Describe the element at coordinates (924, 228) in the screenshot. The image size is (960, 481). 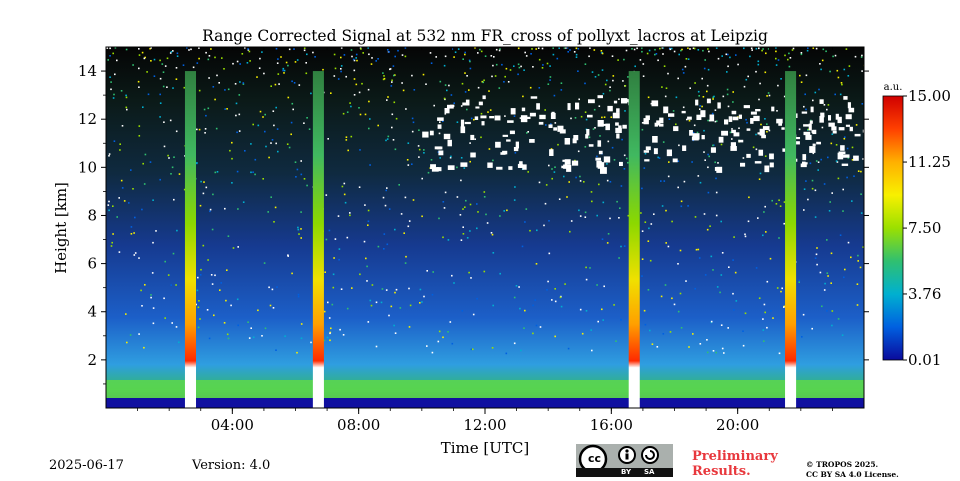
I see `colorbar-tick-label: 7.50` at that location.